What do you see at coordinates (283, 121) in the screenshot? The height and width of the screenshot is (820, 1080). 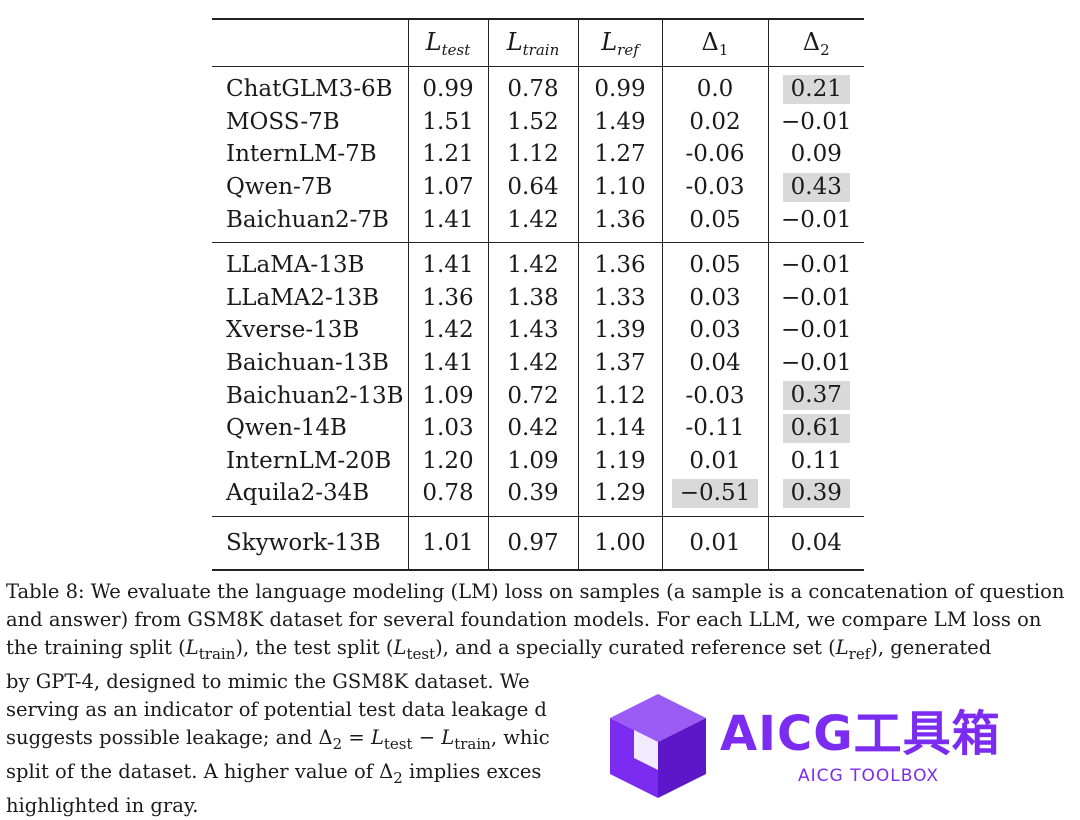 I see `model-name-cell: MOSS-7B` at bounding box center [283, 121].